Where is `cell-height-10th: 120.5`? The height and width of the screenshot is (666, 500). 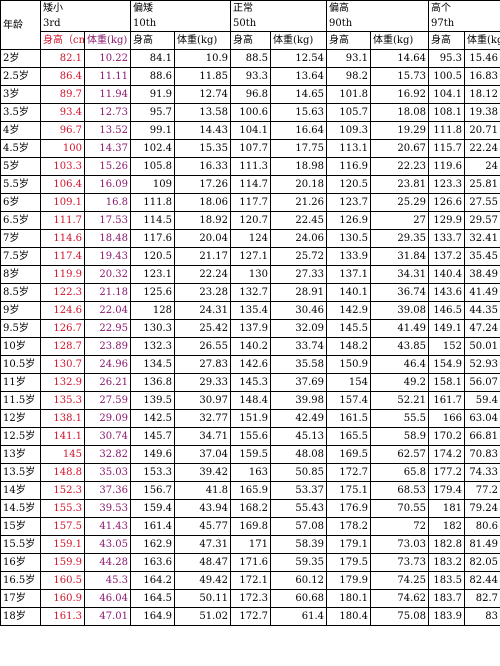
cell-height-10th: 120.5 is located at coordinates (152, 256).